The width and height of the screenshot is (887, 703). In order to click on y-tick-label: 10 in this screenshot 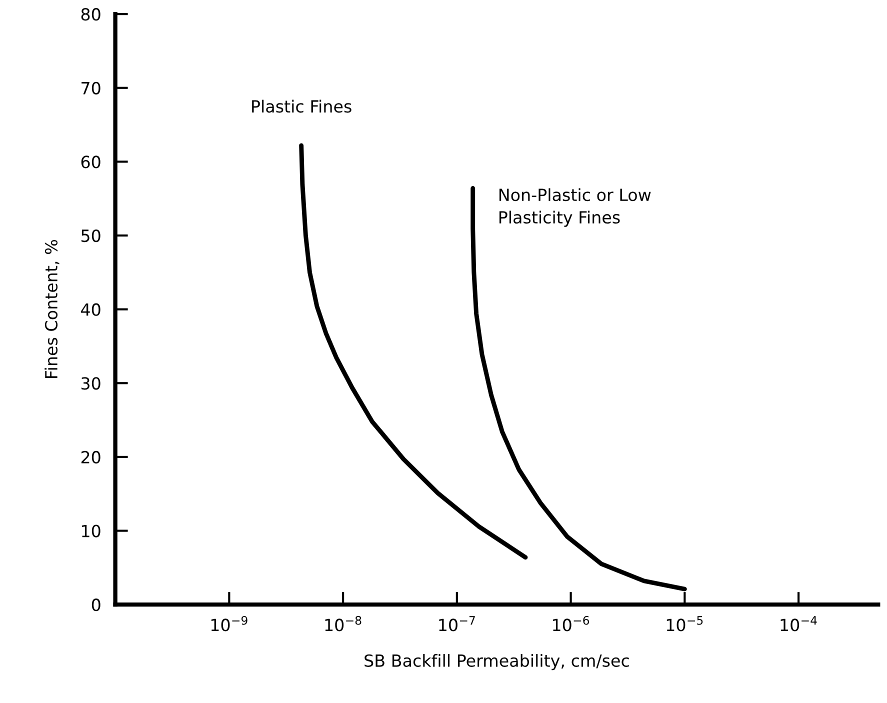, I will do `click(91, 531)`.